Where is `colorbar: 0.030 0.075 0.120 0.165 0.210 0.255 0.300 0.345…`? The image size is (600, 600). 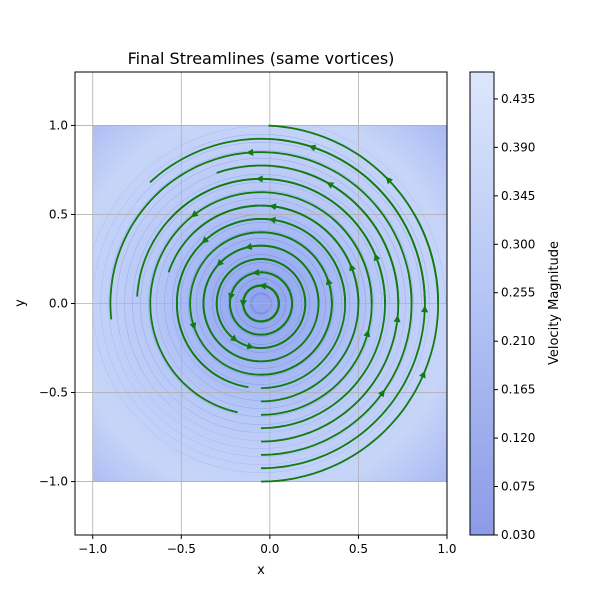 colorbar: 0.030 0.075 0.120 0.165 0.210 0.255 0.300 0.345… is located at coordinates (515, 306).